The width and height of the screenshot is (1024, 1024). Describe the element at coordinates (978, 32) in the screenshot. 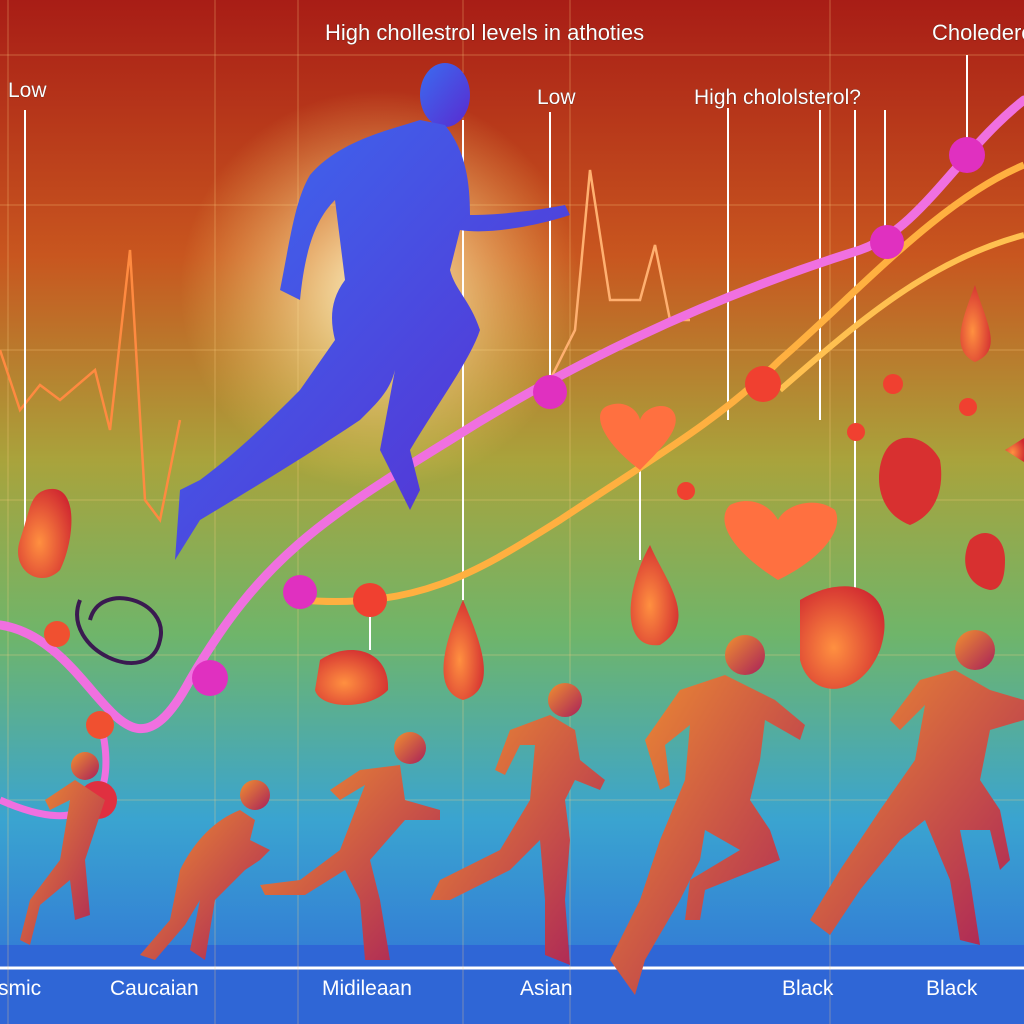

I see `label-top-right: Cholederol` at that location.